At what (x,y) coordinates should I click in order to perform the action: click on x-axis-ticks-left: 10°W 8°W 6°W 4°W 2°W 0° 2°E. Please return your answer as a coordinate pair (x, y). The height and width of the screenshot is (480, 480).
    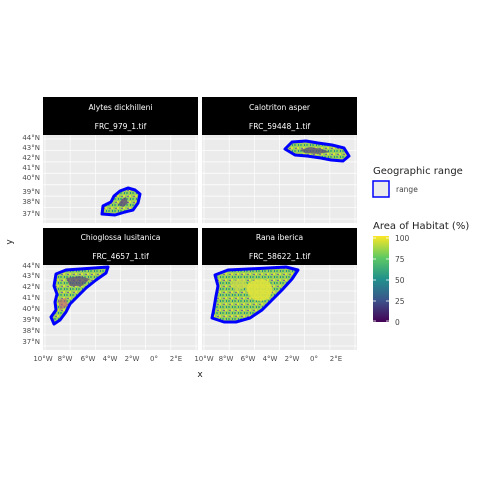
    Looking at the image, I should click on (107, 359).